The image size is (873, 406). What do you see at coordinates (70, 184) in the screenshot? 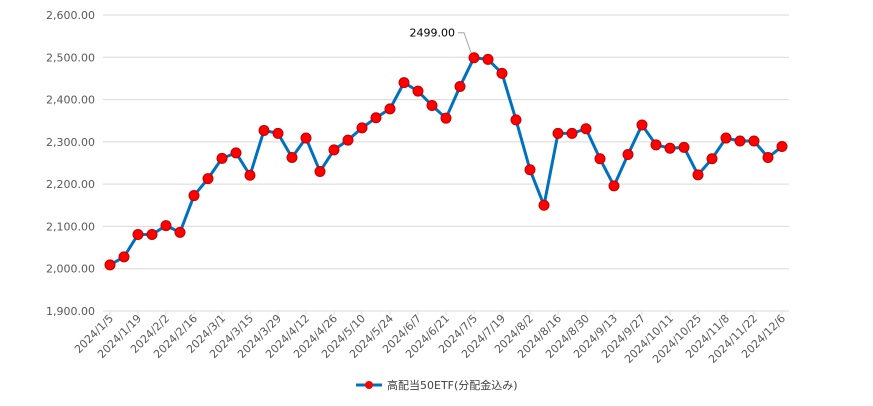
I see `y-tick-label: 2,200.00` at bounding box center [70, 184].